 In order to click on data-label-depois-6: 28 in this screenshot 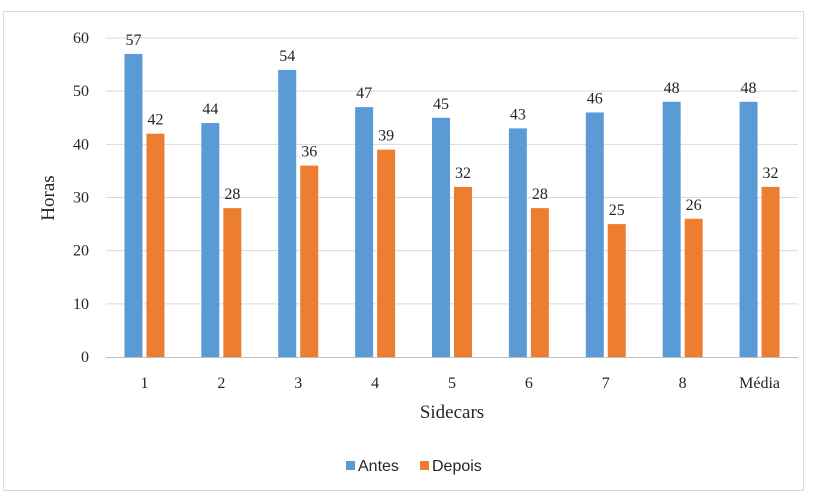, I will do `click(540, 194)`.